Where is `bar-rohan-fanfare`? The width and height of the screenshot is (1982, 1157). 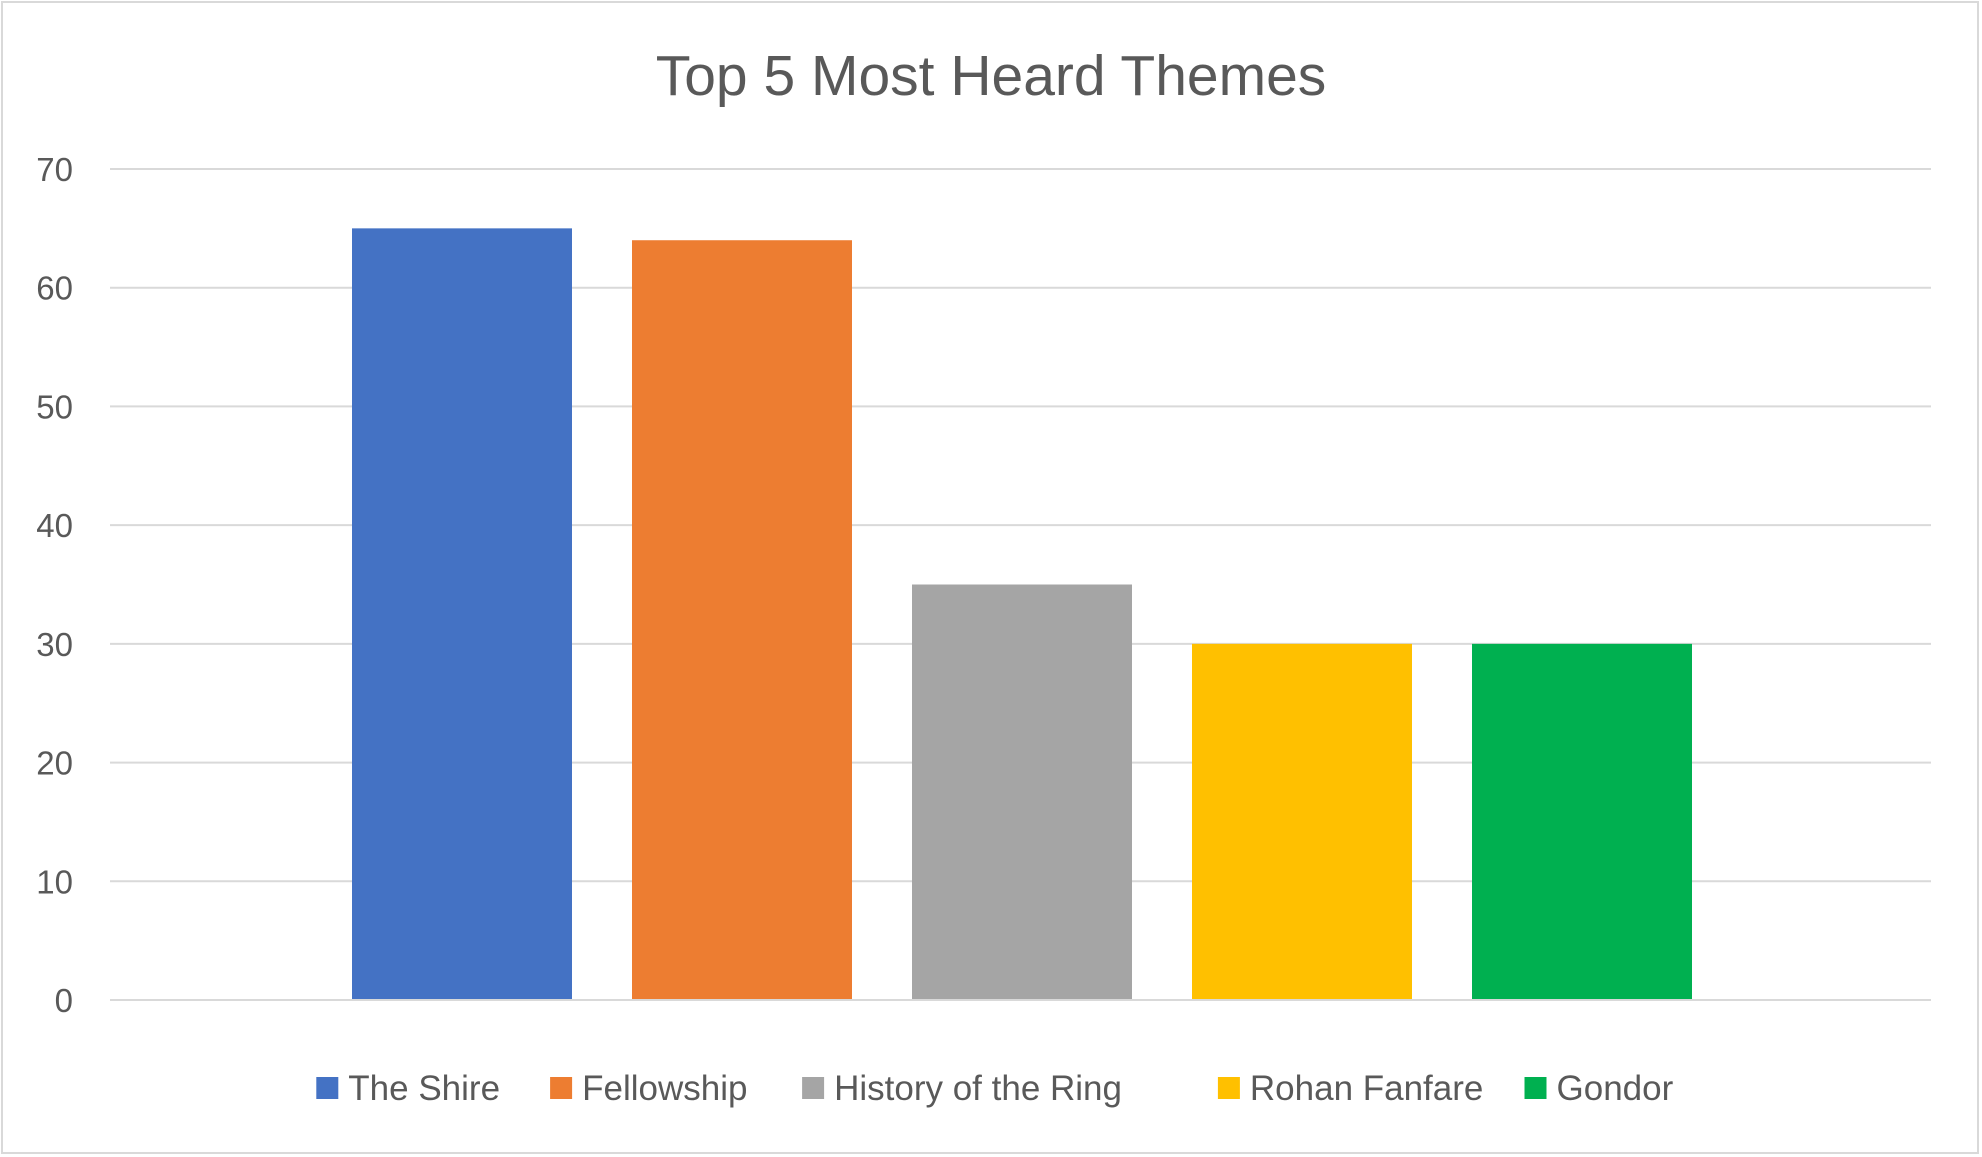
bar-rohan-fanfare is located at coordinates (1302, 821).